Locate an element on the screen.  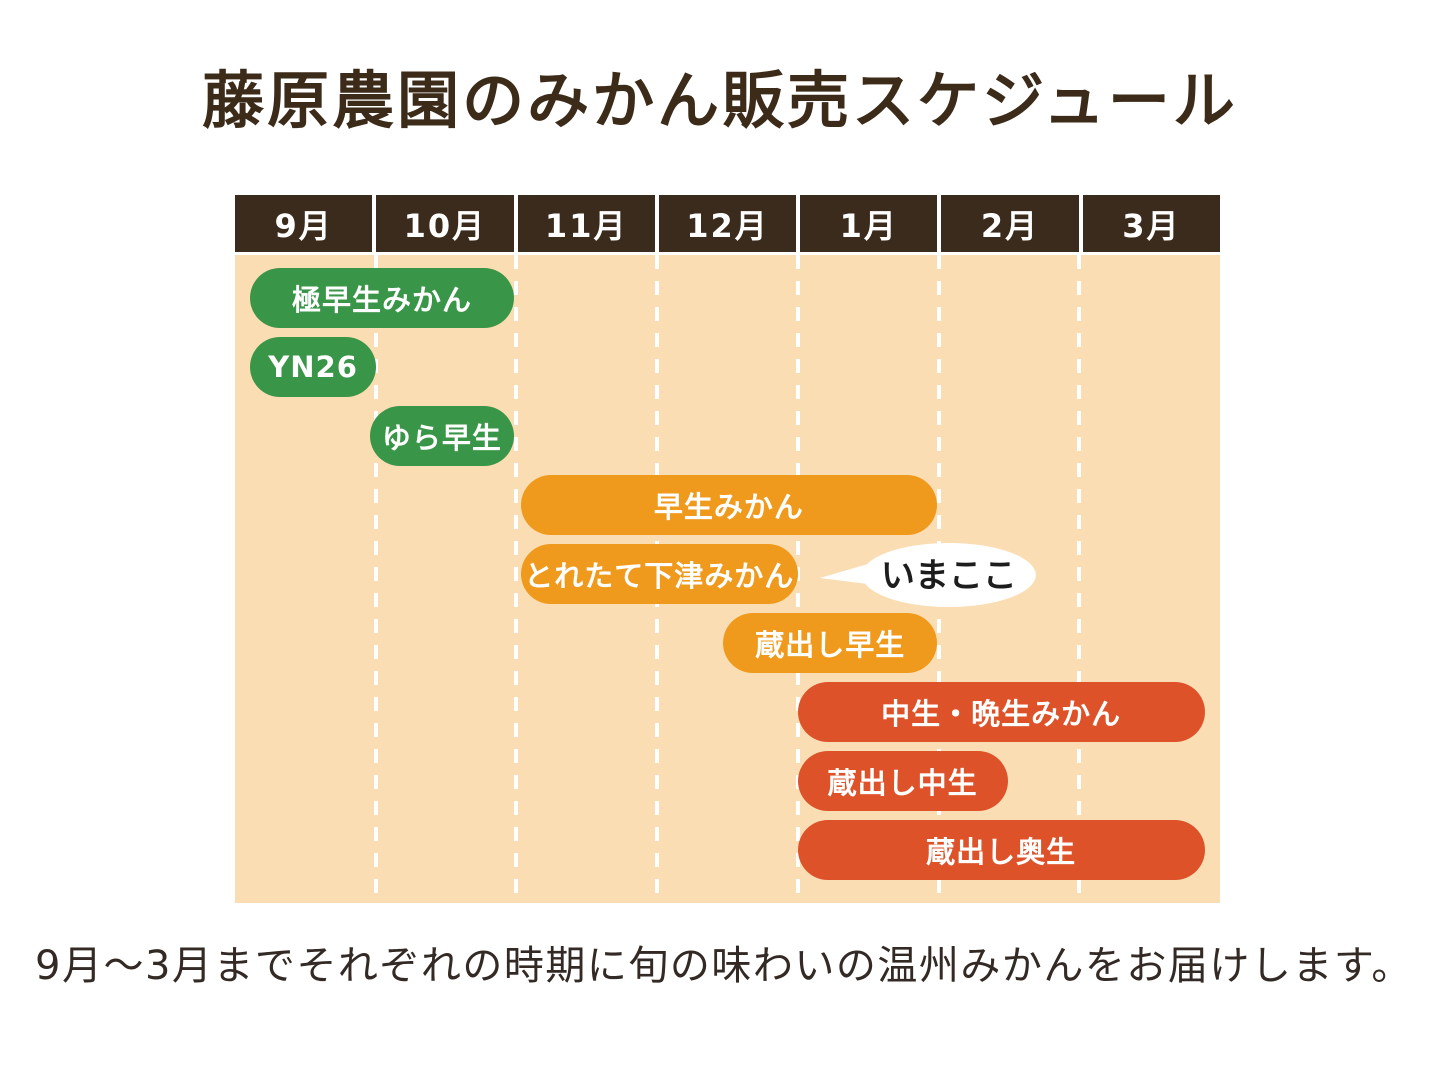
schedule-bar: 極早生みかん is located at coordinates (382, 298).